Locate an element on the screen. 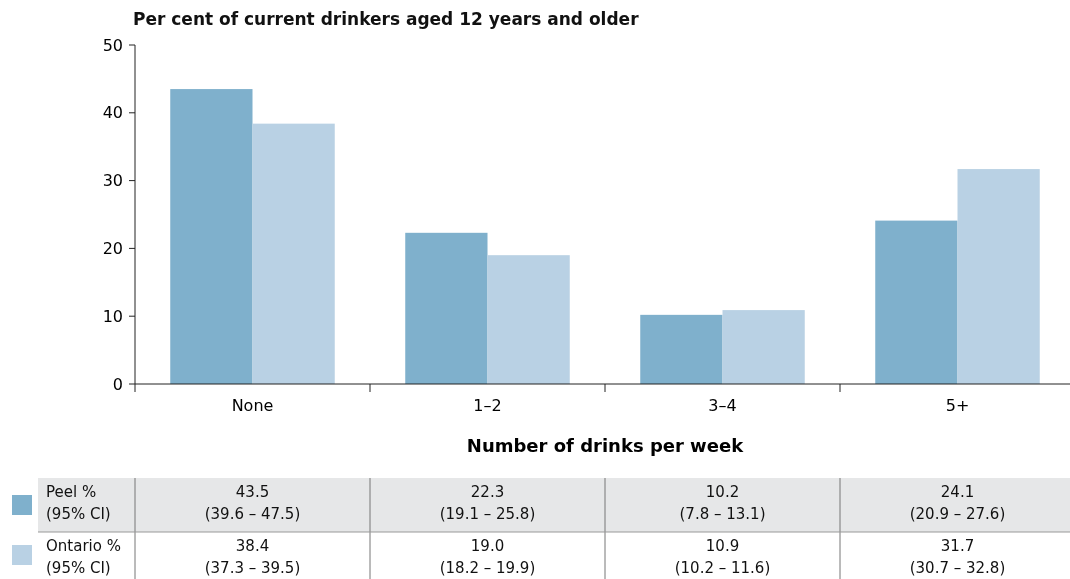 This screenshot has height=579, width=1070. y-tick-label: 20 is located at coordinates (112, 248).